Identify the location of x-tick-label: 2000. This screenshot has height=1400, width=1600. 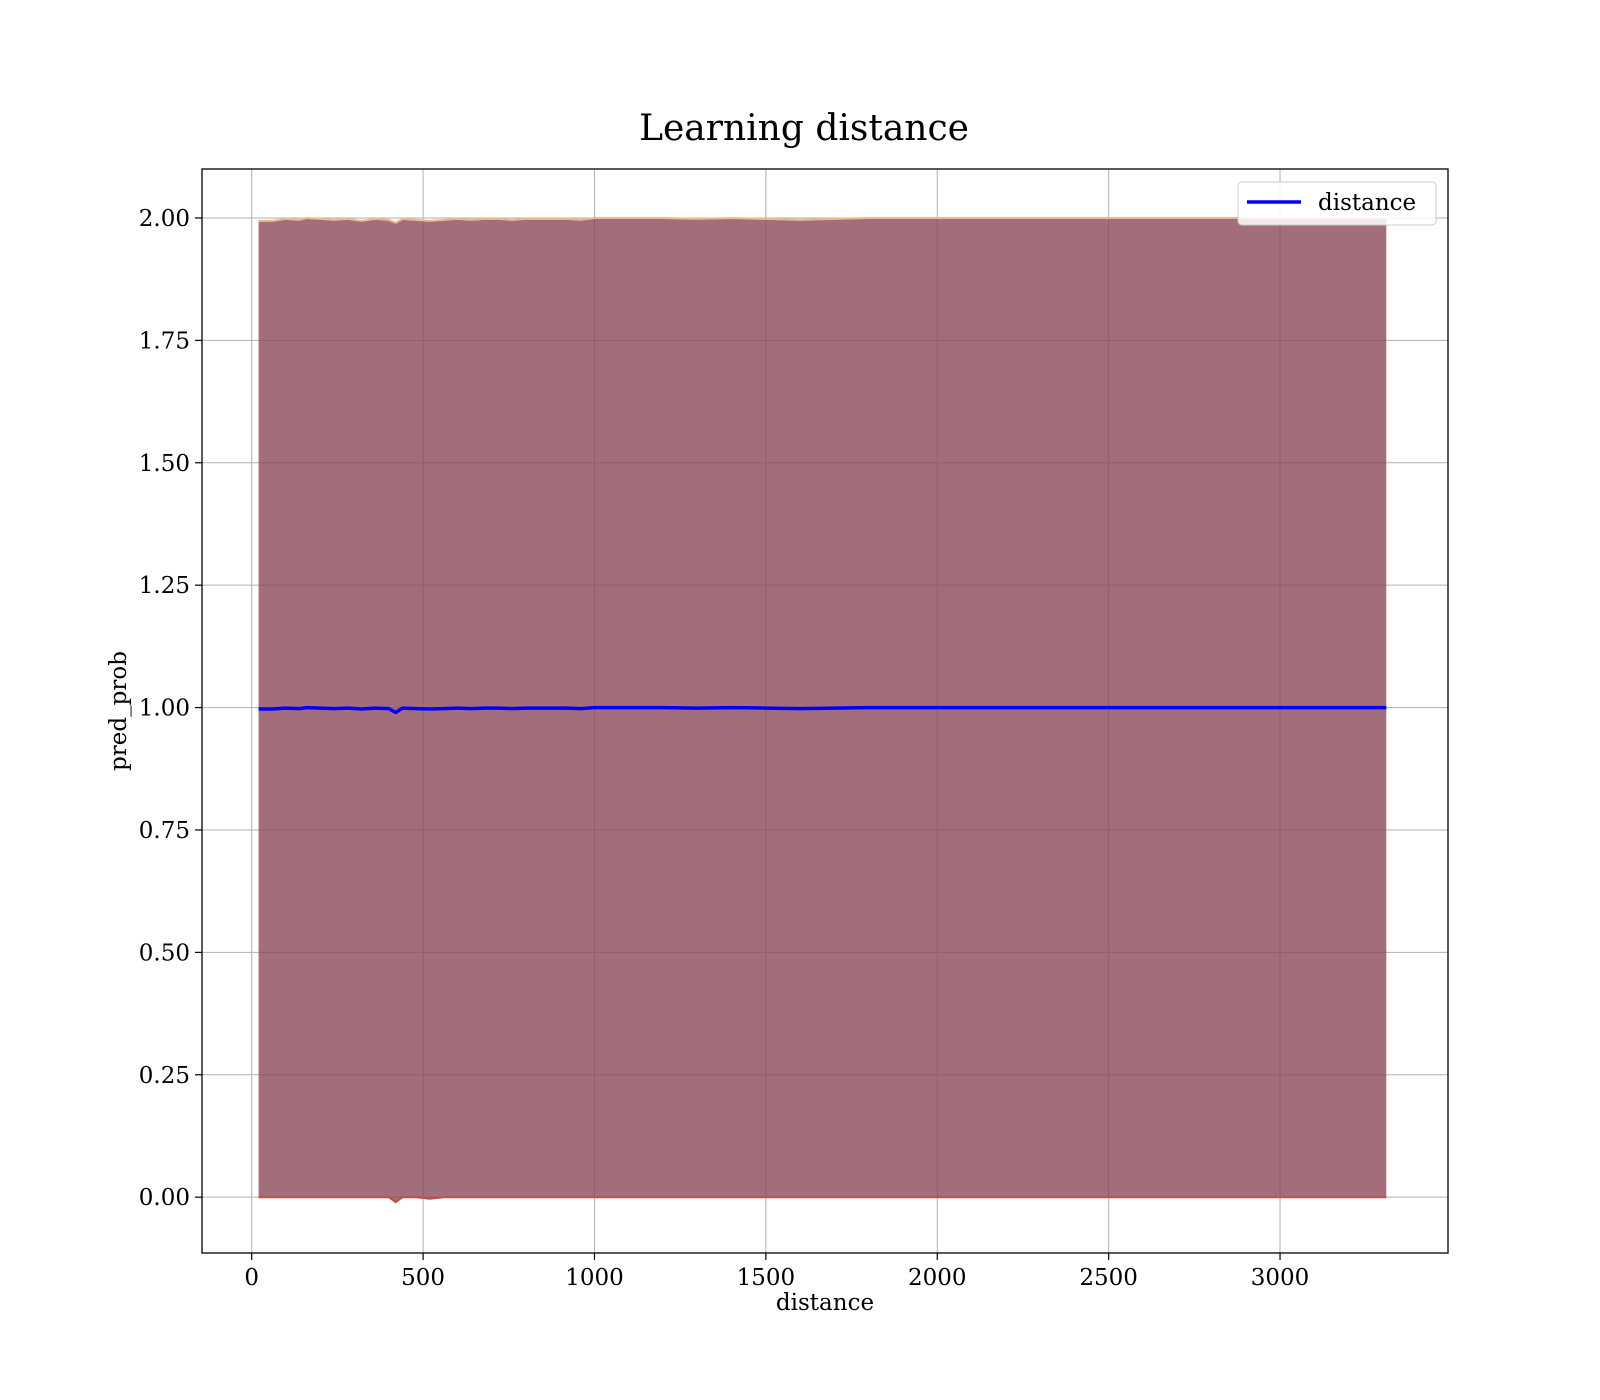
(937, 1278).